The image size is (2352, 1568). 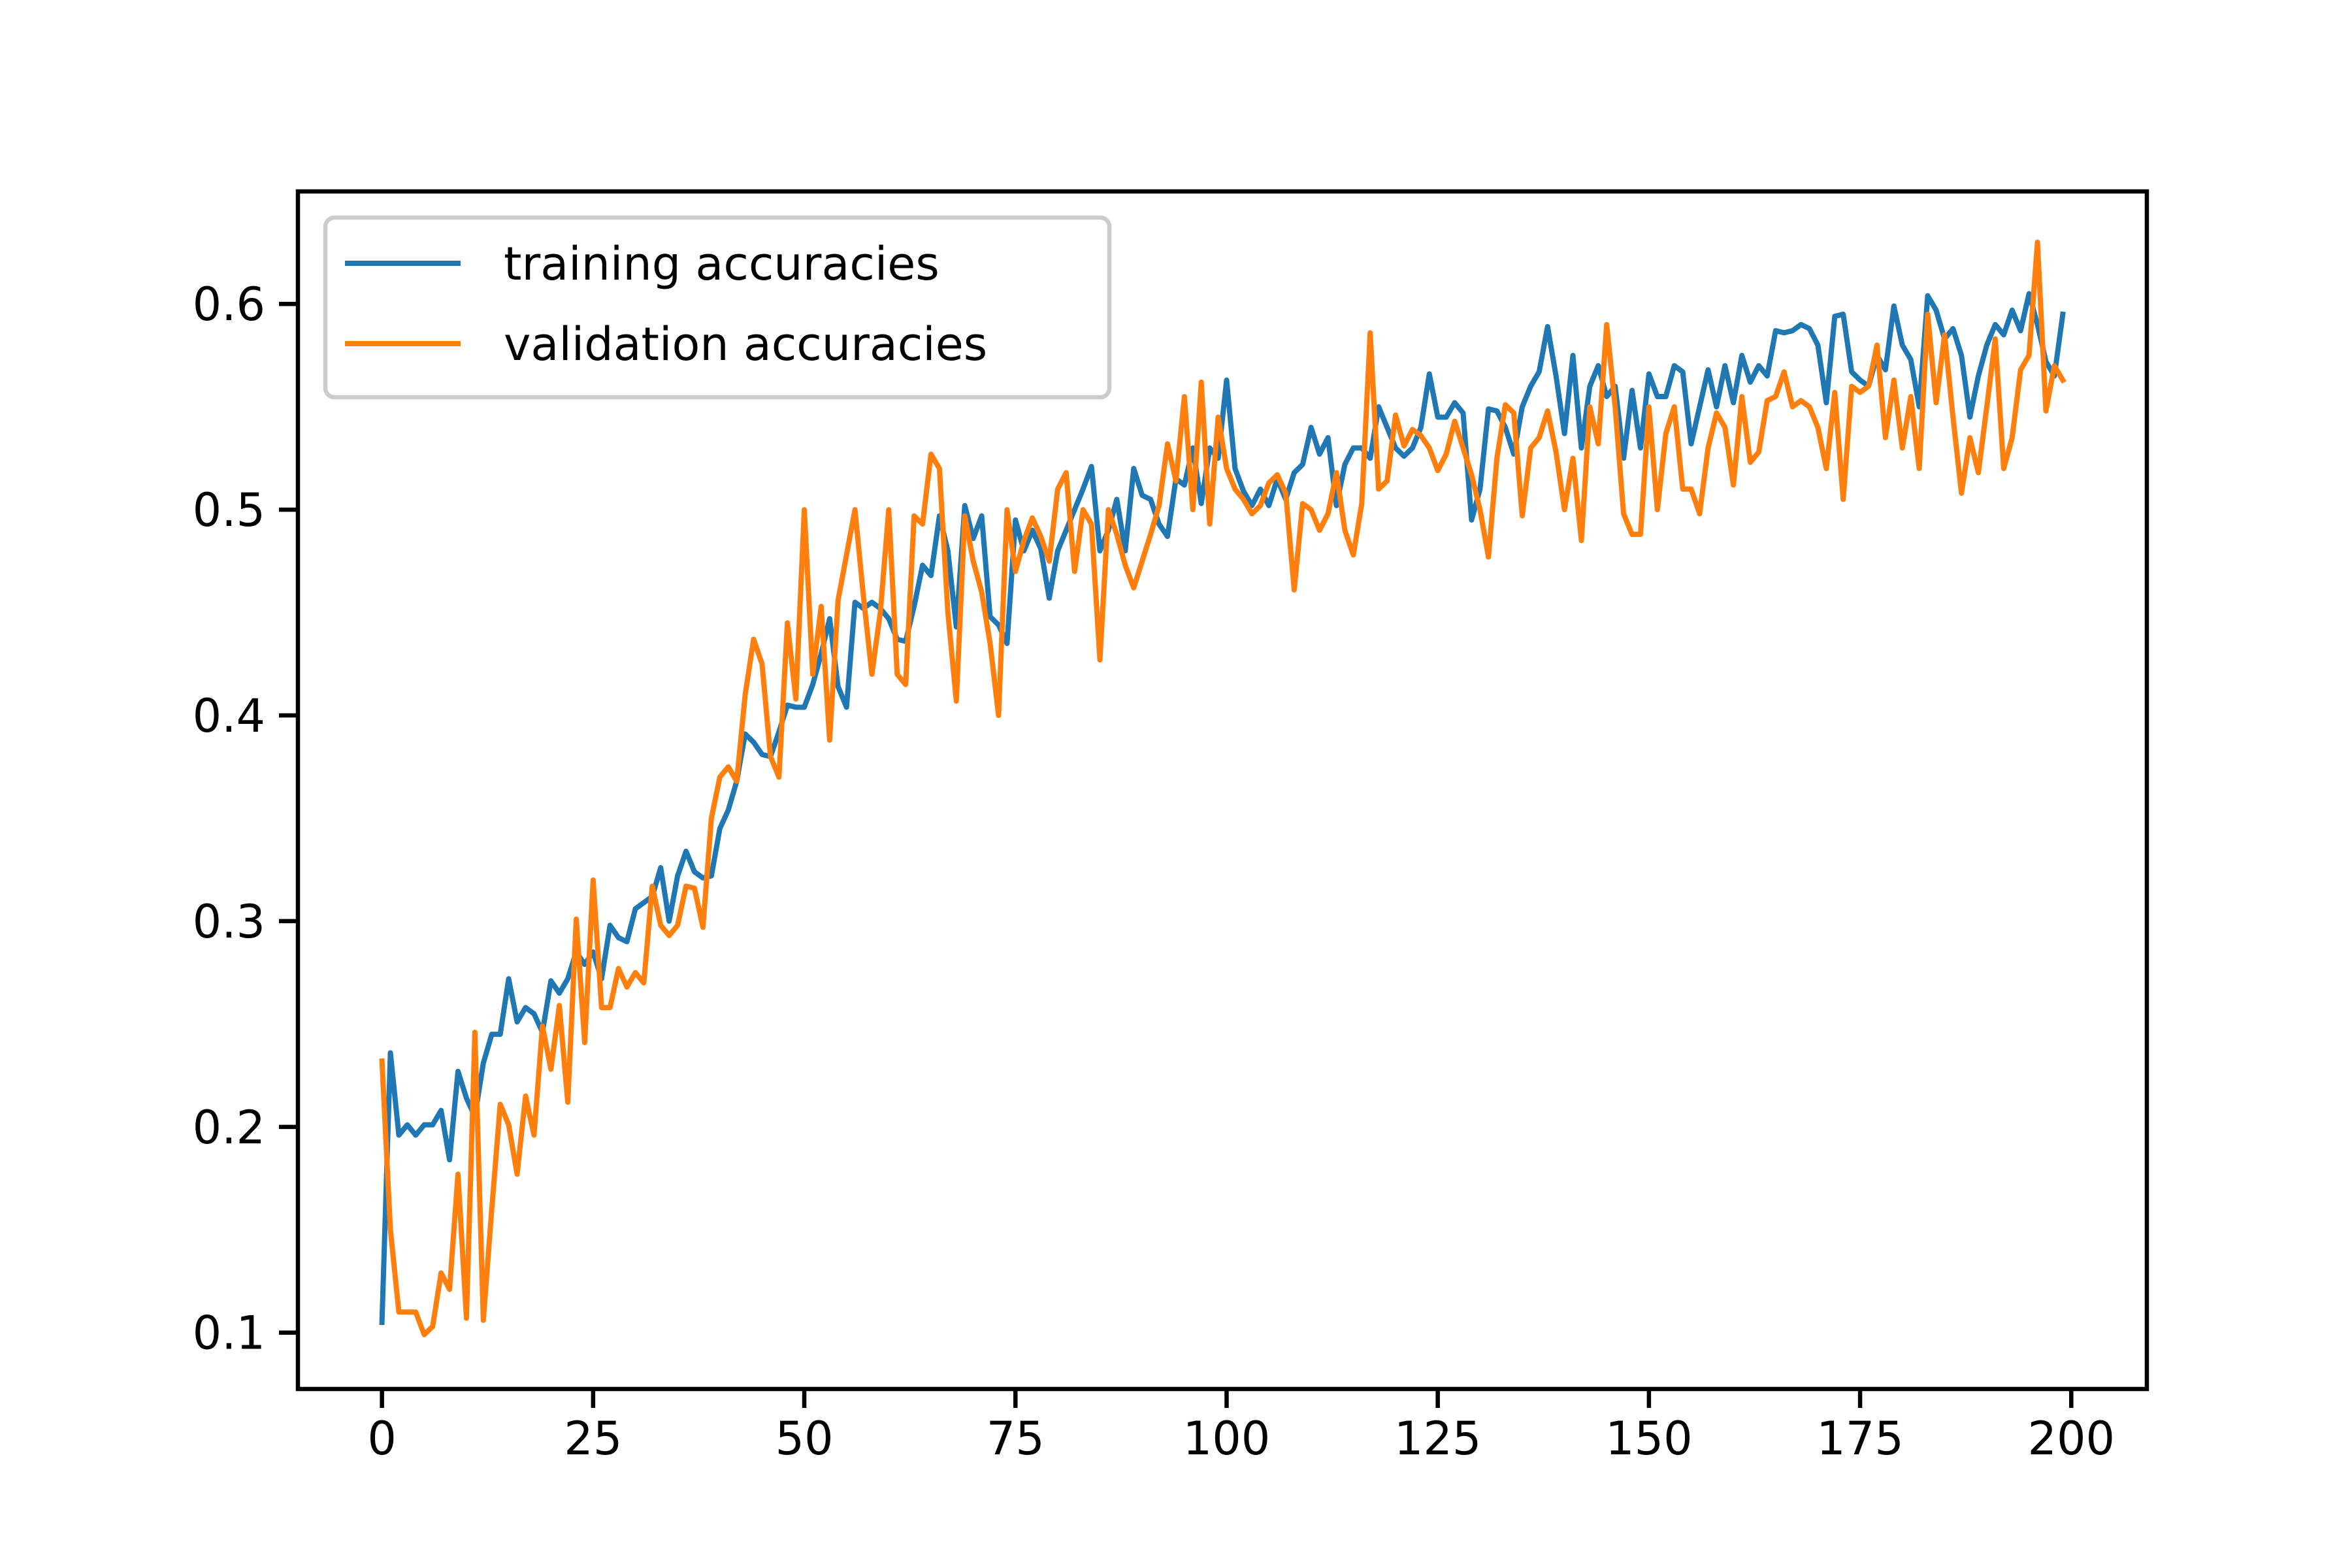 I want to click on legend-label: training accuracies, so click(x=721, y=264).